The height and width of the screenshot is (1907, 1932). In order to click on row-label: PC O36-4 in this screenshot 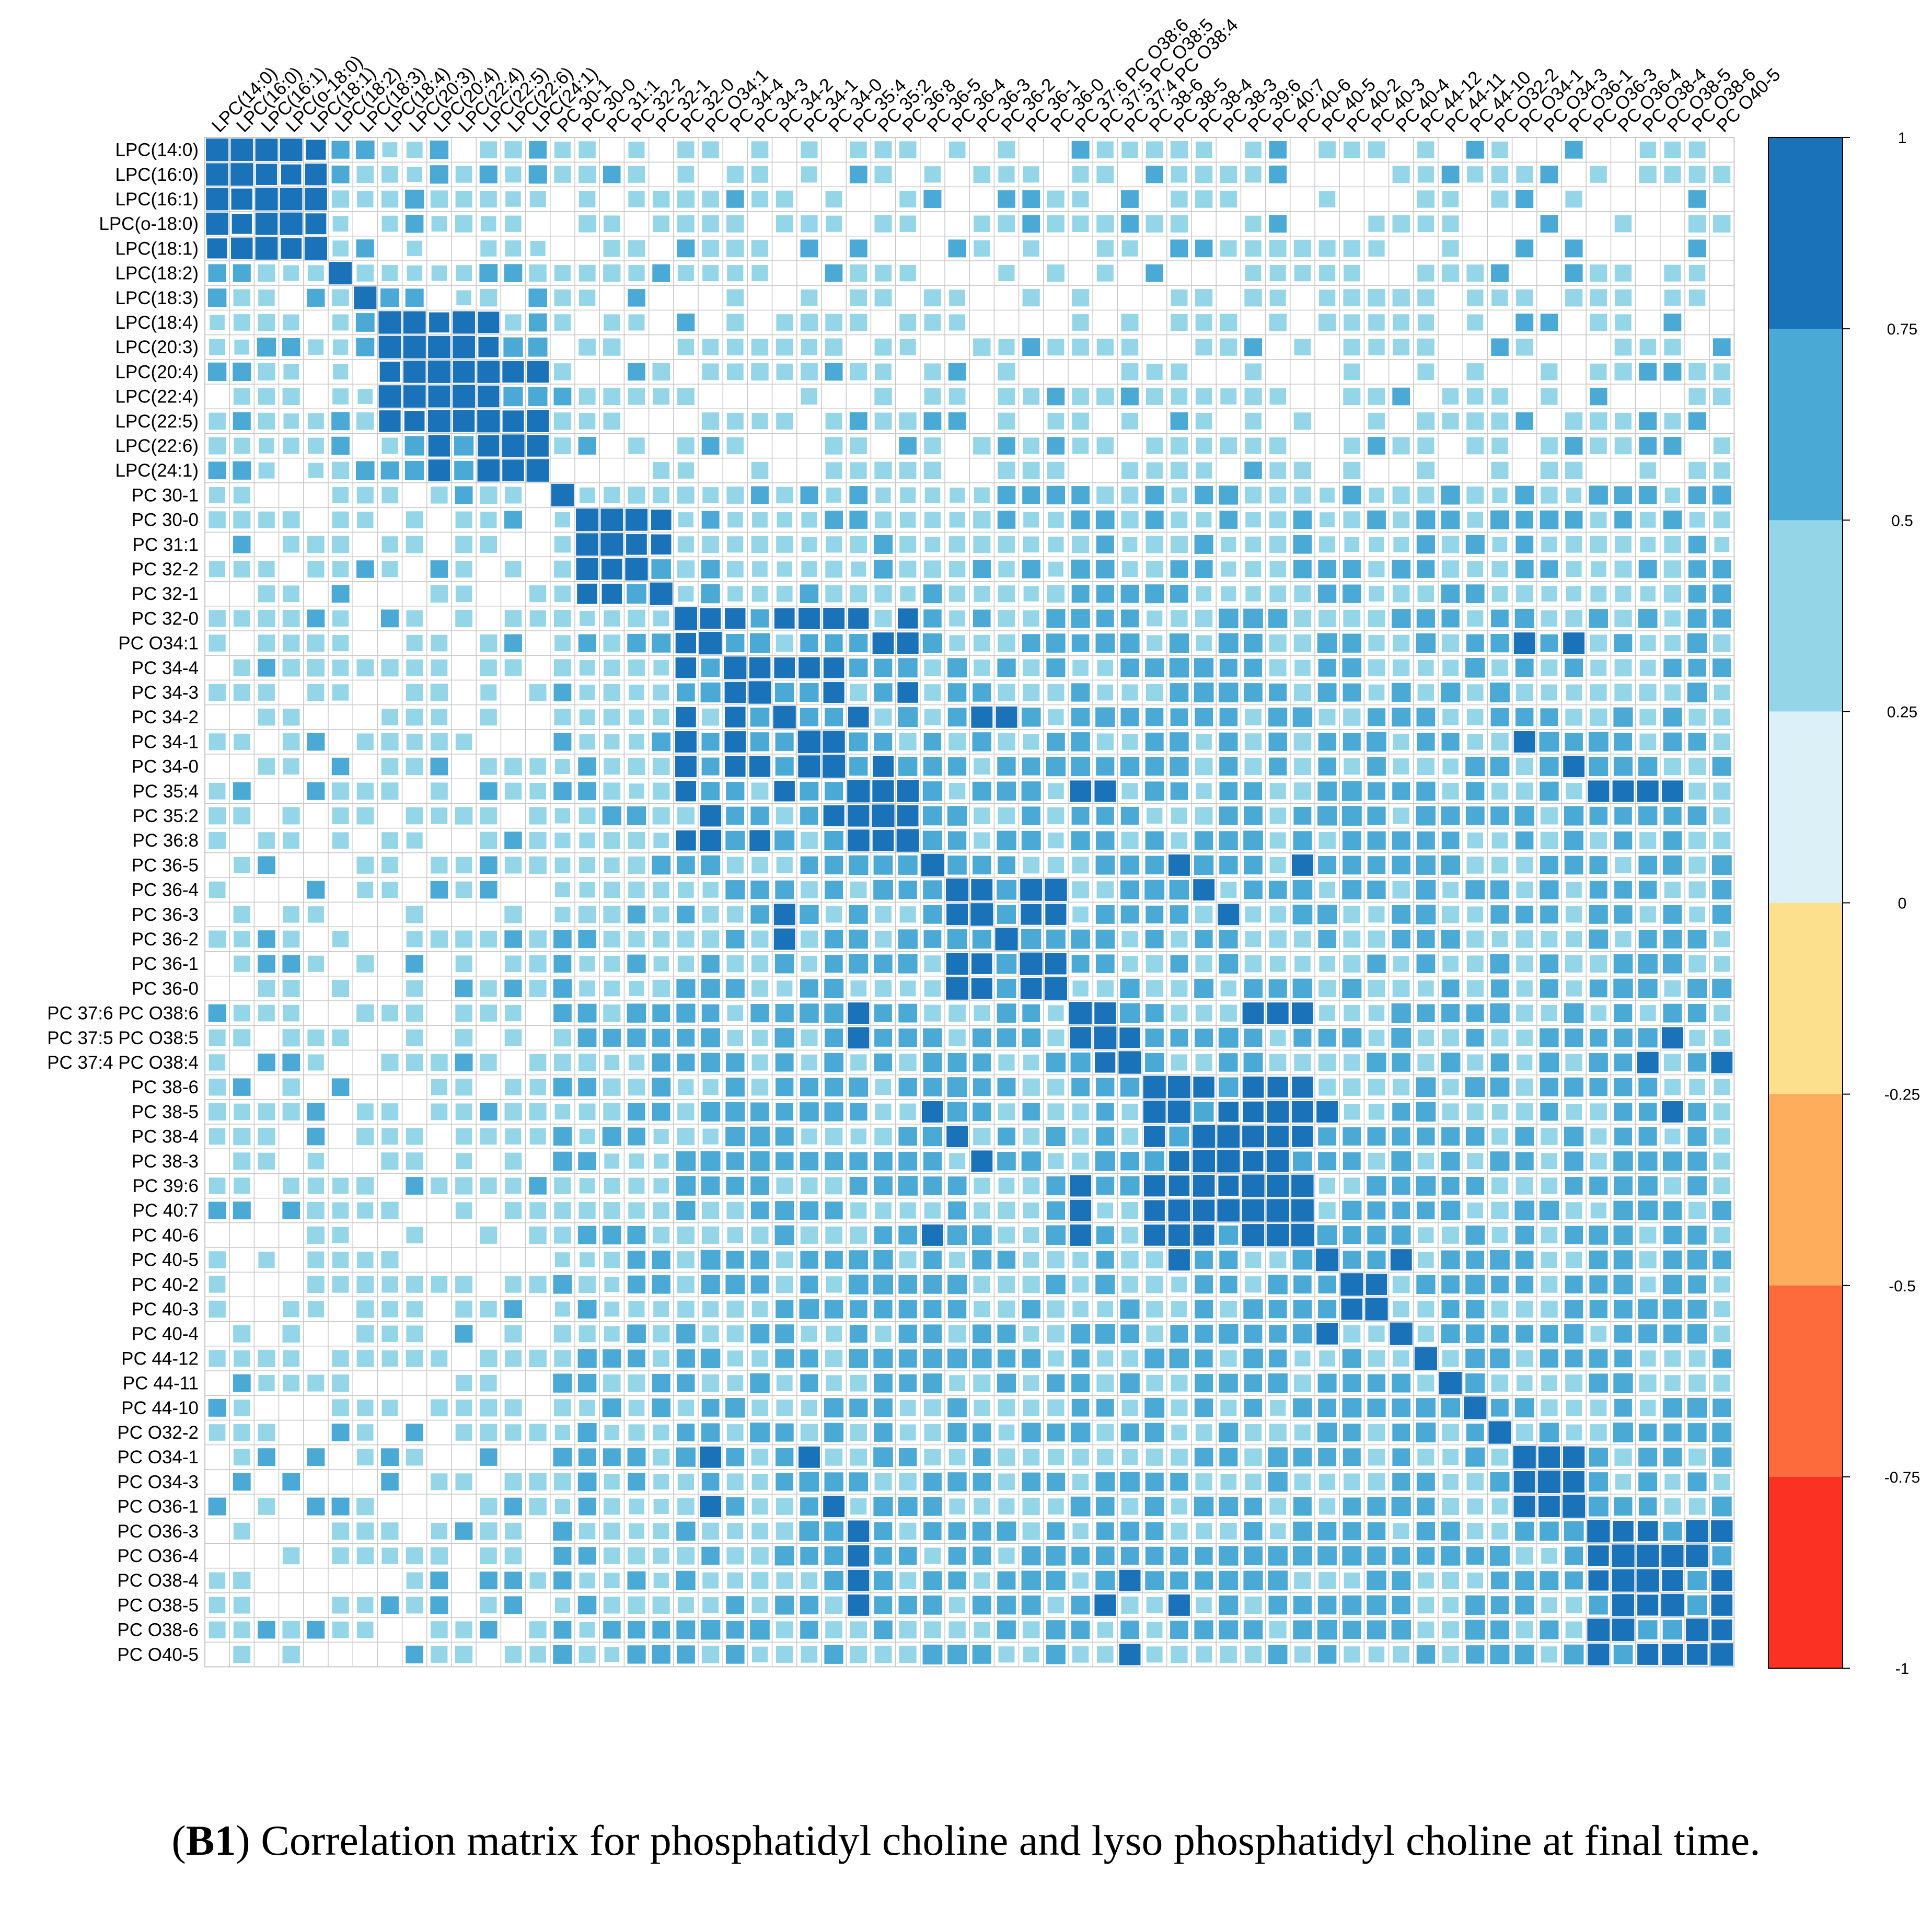, I will do `click(158, 1556)`.